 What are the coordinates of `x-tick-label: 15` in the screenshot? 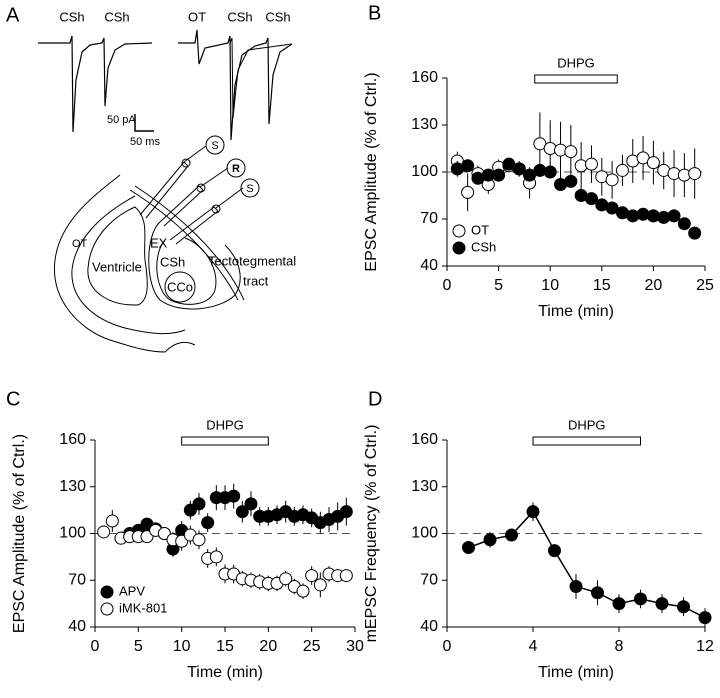 It's located at (602, 285).